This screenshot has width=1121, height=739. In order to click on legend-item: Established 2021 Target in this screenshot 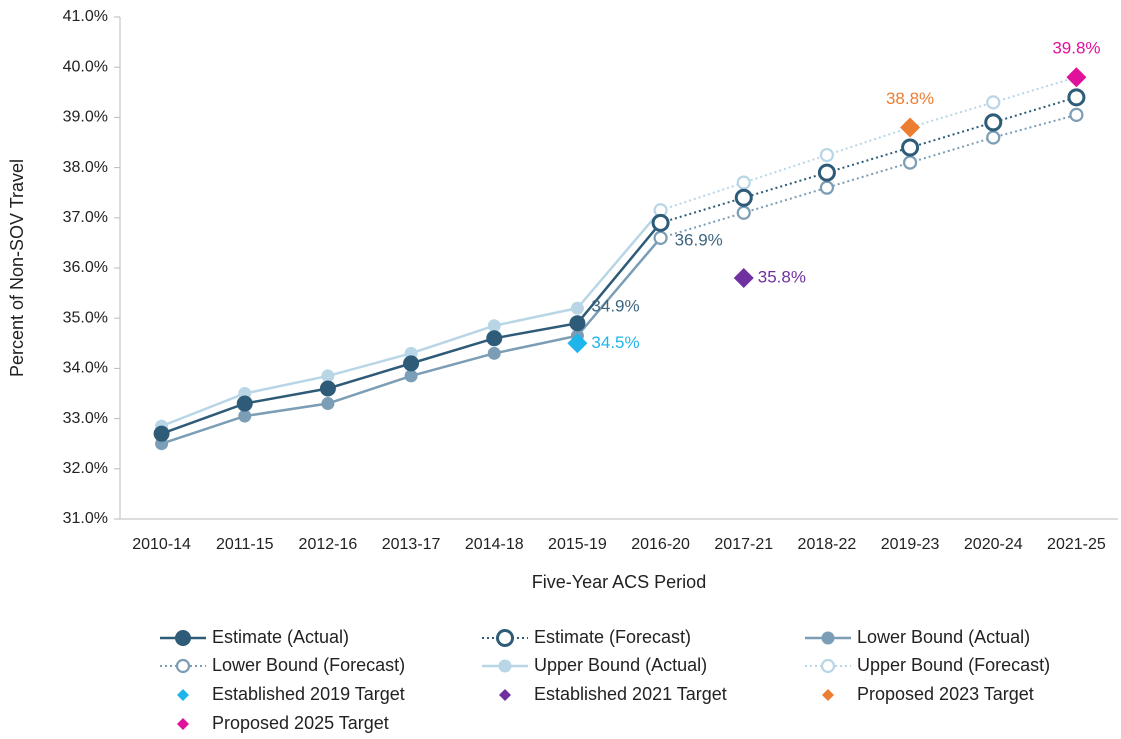, I will do `click(613, 694)`.